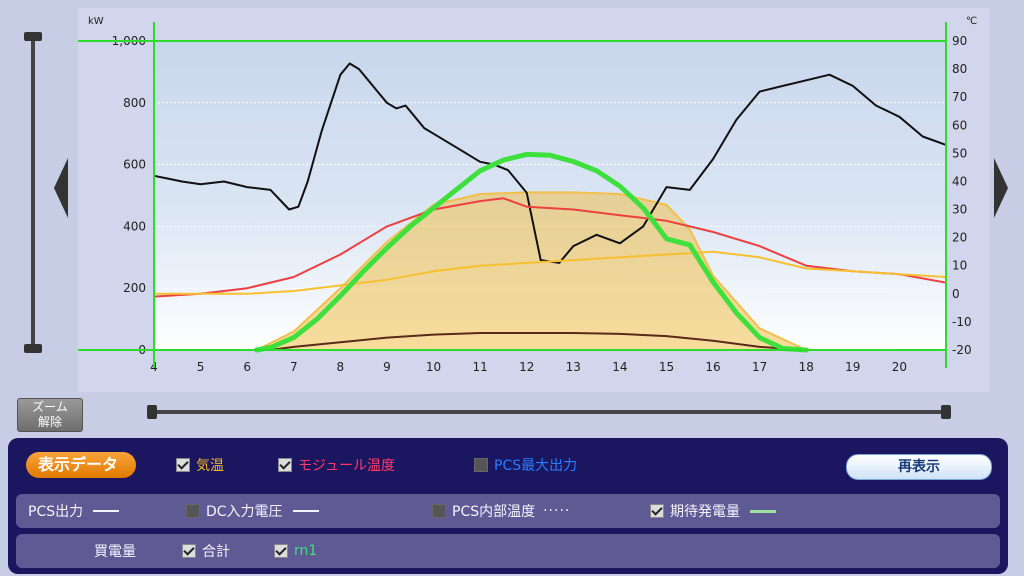 This screenshot has height=576, width=1024. I want to click on zoom-reset-line2: 解除, so click(49, 422).